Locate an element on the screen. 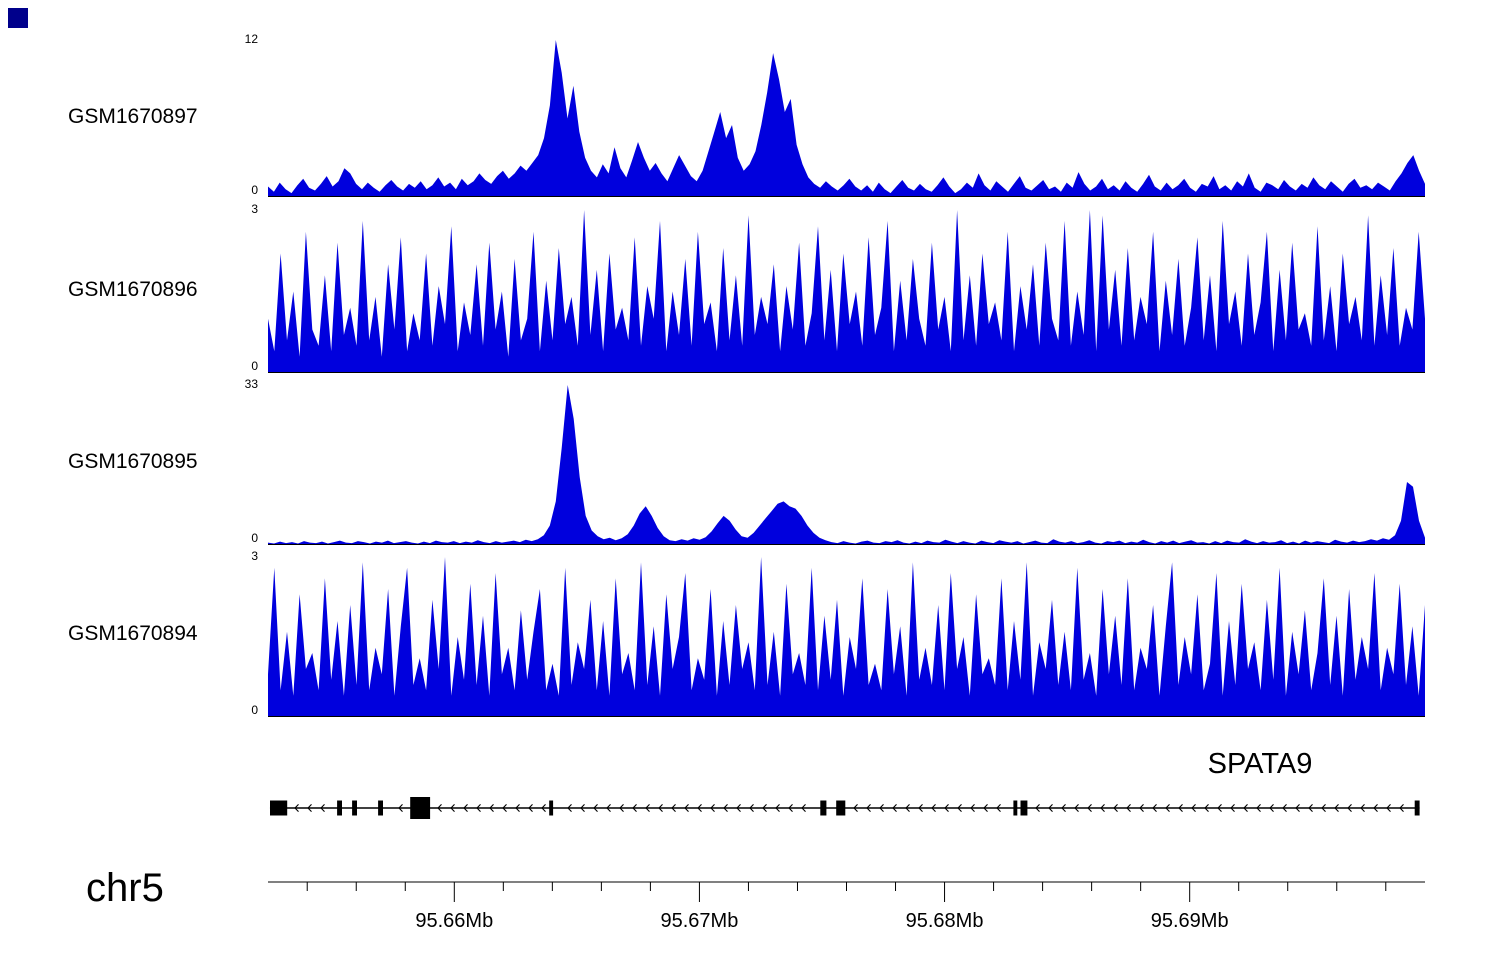  corner-marker is located at coordinates (18, 18).